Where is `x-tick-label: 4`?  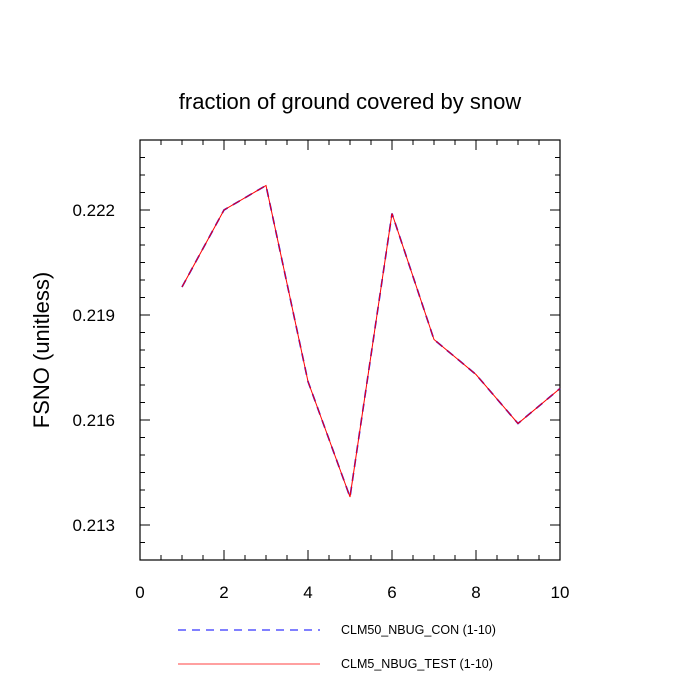
x-tick-label: 4 is located at coordinates (307, 592).